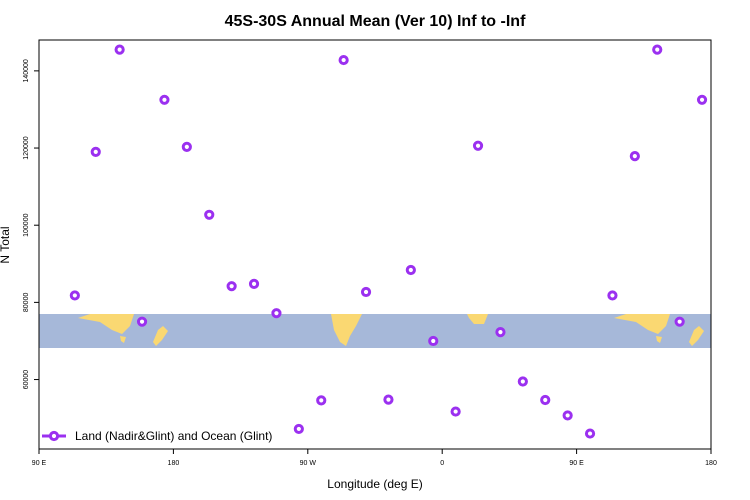 The width and height of the screenshot is (750, 500). What do you see at coordinates (26, 147) in the screenshot?
I see `y-tick-label: 120000` at bounding box center [26, 147].